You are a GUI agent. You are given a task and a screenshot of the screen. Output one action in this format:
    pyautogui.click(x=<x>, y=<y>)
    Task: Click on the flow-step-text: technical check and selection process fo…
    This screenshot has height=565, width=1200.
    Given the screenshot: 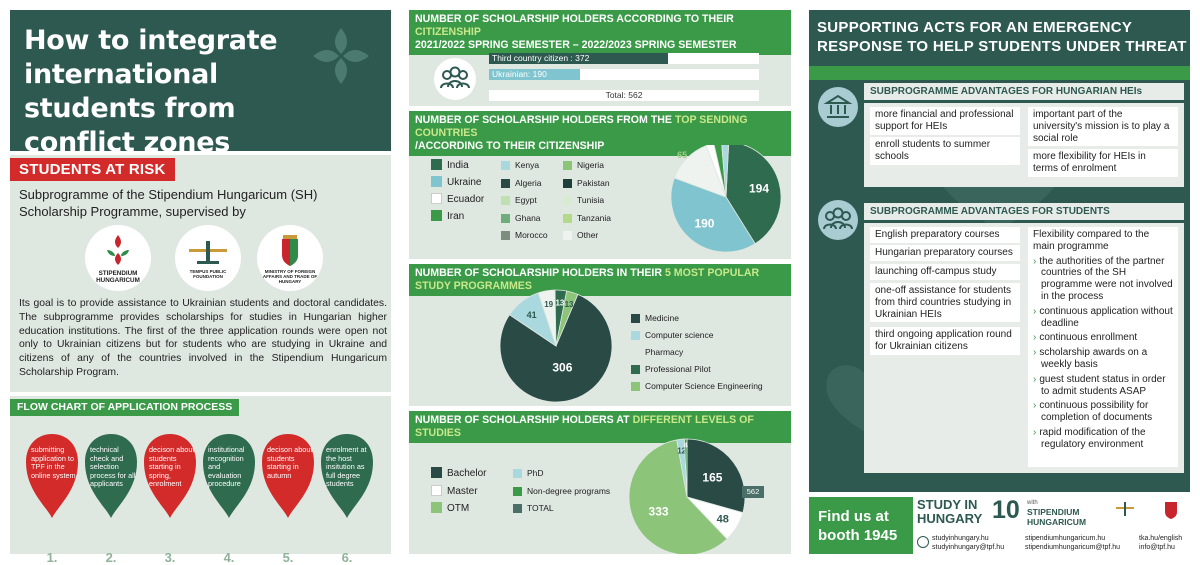 What is the action you would take?
    pyautogui.click(x=113, y=467)
    